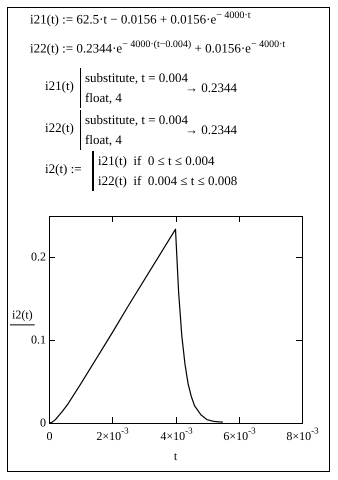 The height and width of the screenshot is (480, 338). I want to click on text: i21(t), so click(59, 86).